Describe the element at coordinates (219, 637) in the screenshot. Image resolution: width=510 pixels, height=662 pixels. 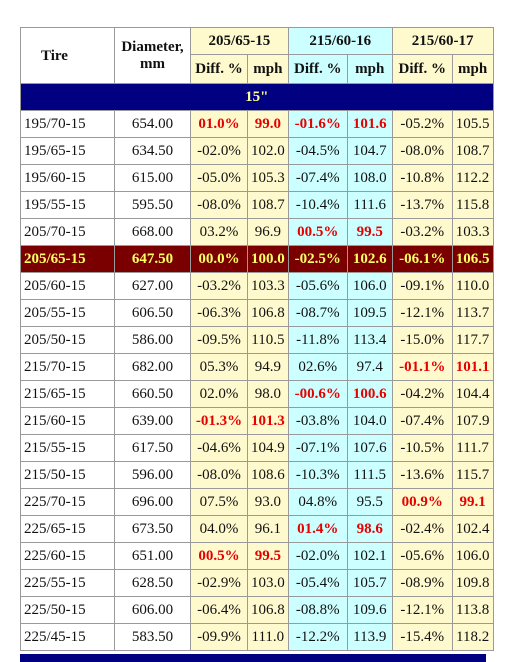
I see `diff-percent-cell: -09.9%` at that location.